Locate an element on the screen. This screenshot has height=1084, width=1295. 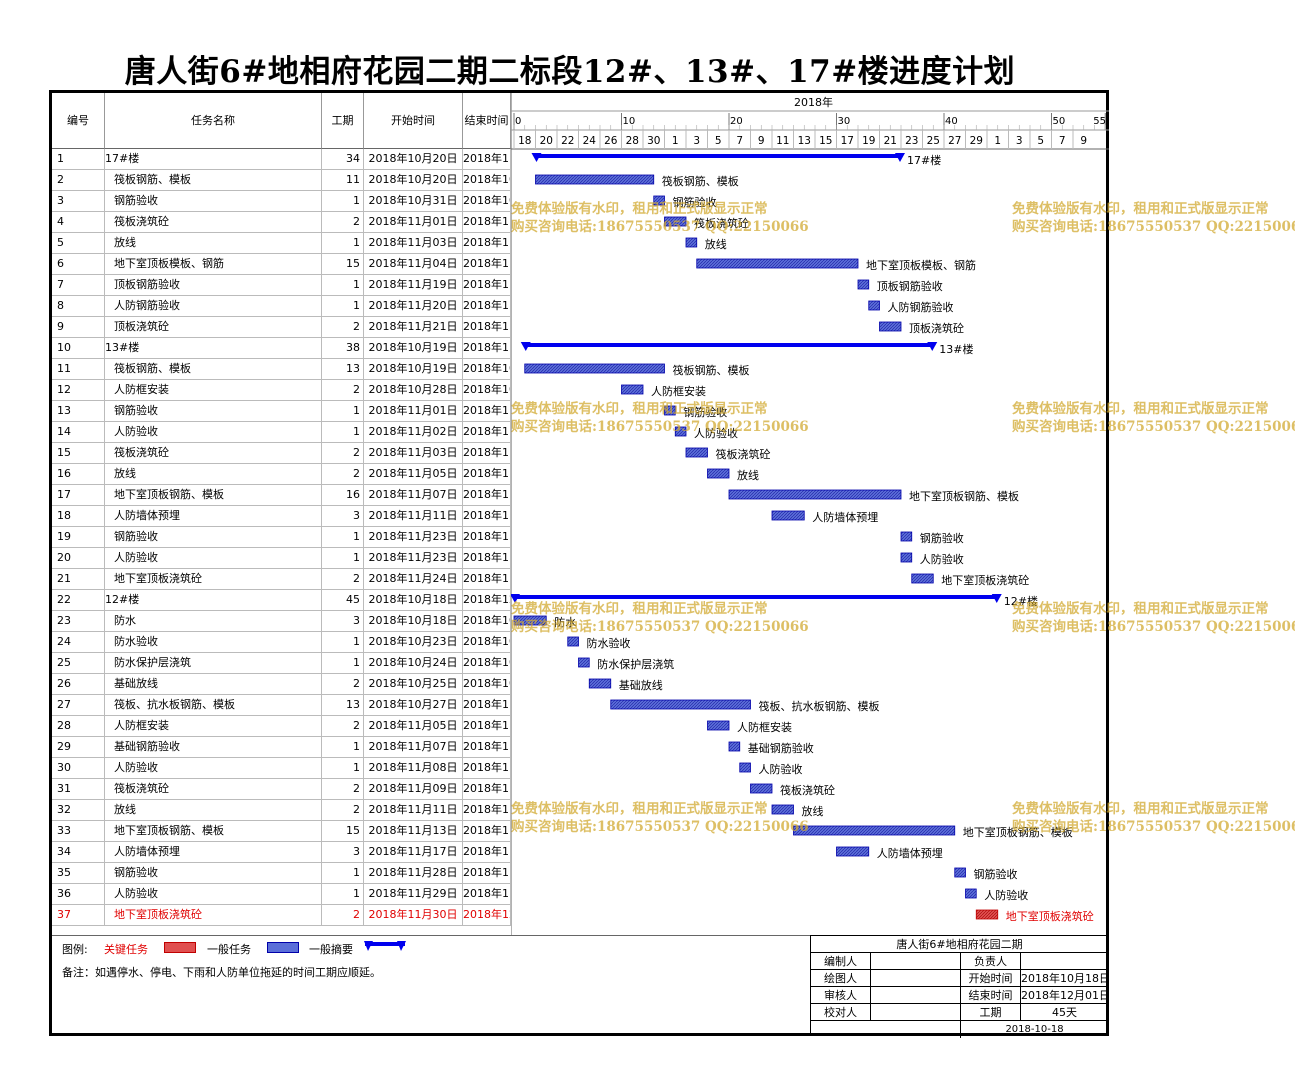
task-name: 放线 is located at coordinates (213, 474).